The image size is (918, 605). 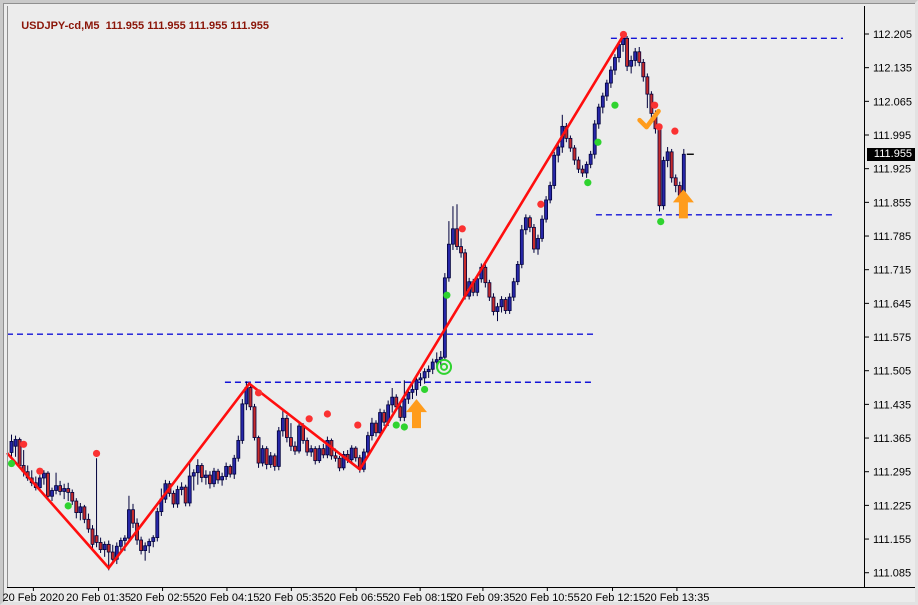 What do you see at coordinates (649, 119) in the screenshot?
I see `orange-check-icon` at bounding box center [649, 119].